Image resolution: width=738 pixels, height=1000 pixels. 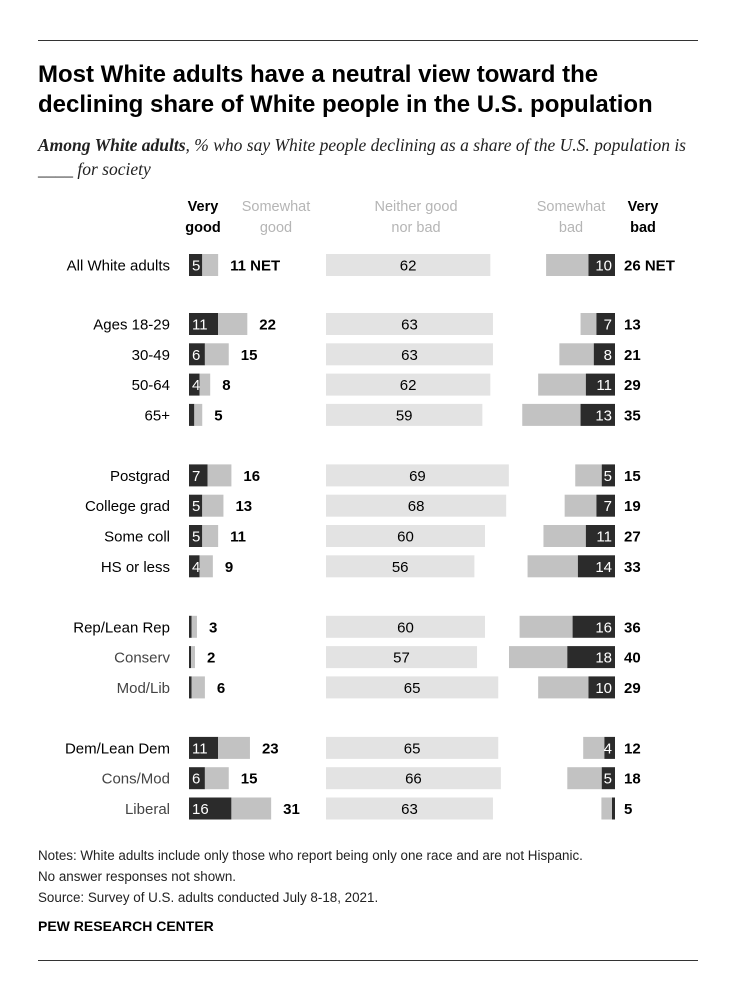 What do you see at coordinates (267, 325) in the screenshot?
I see `good-net-label: 22` at bounding box center [267, 325].